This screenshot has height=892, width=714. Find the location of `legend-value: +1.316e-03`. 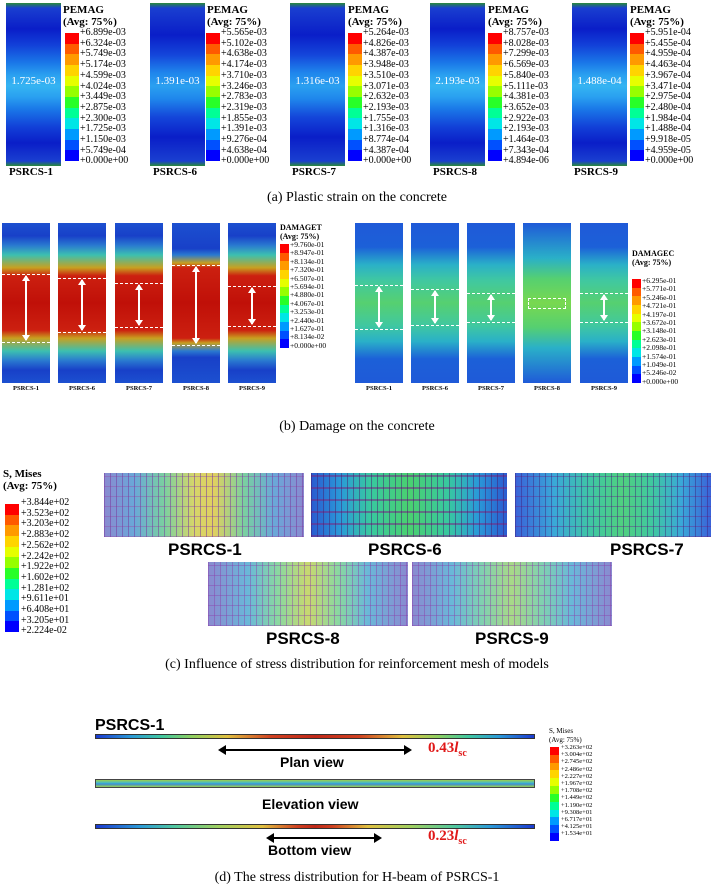

legend-value: +1.316e-03 is located at coordinates (386, 129).